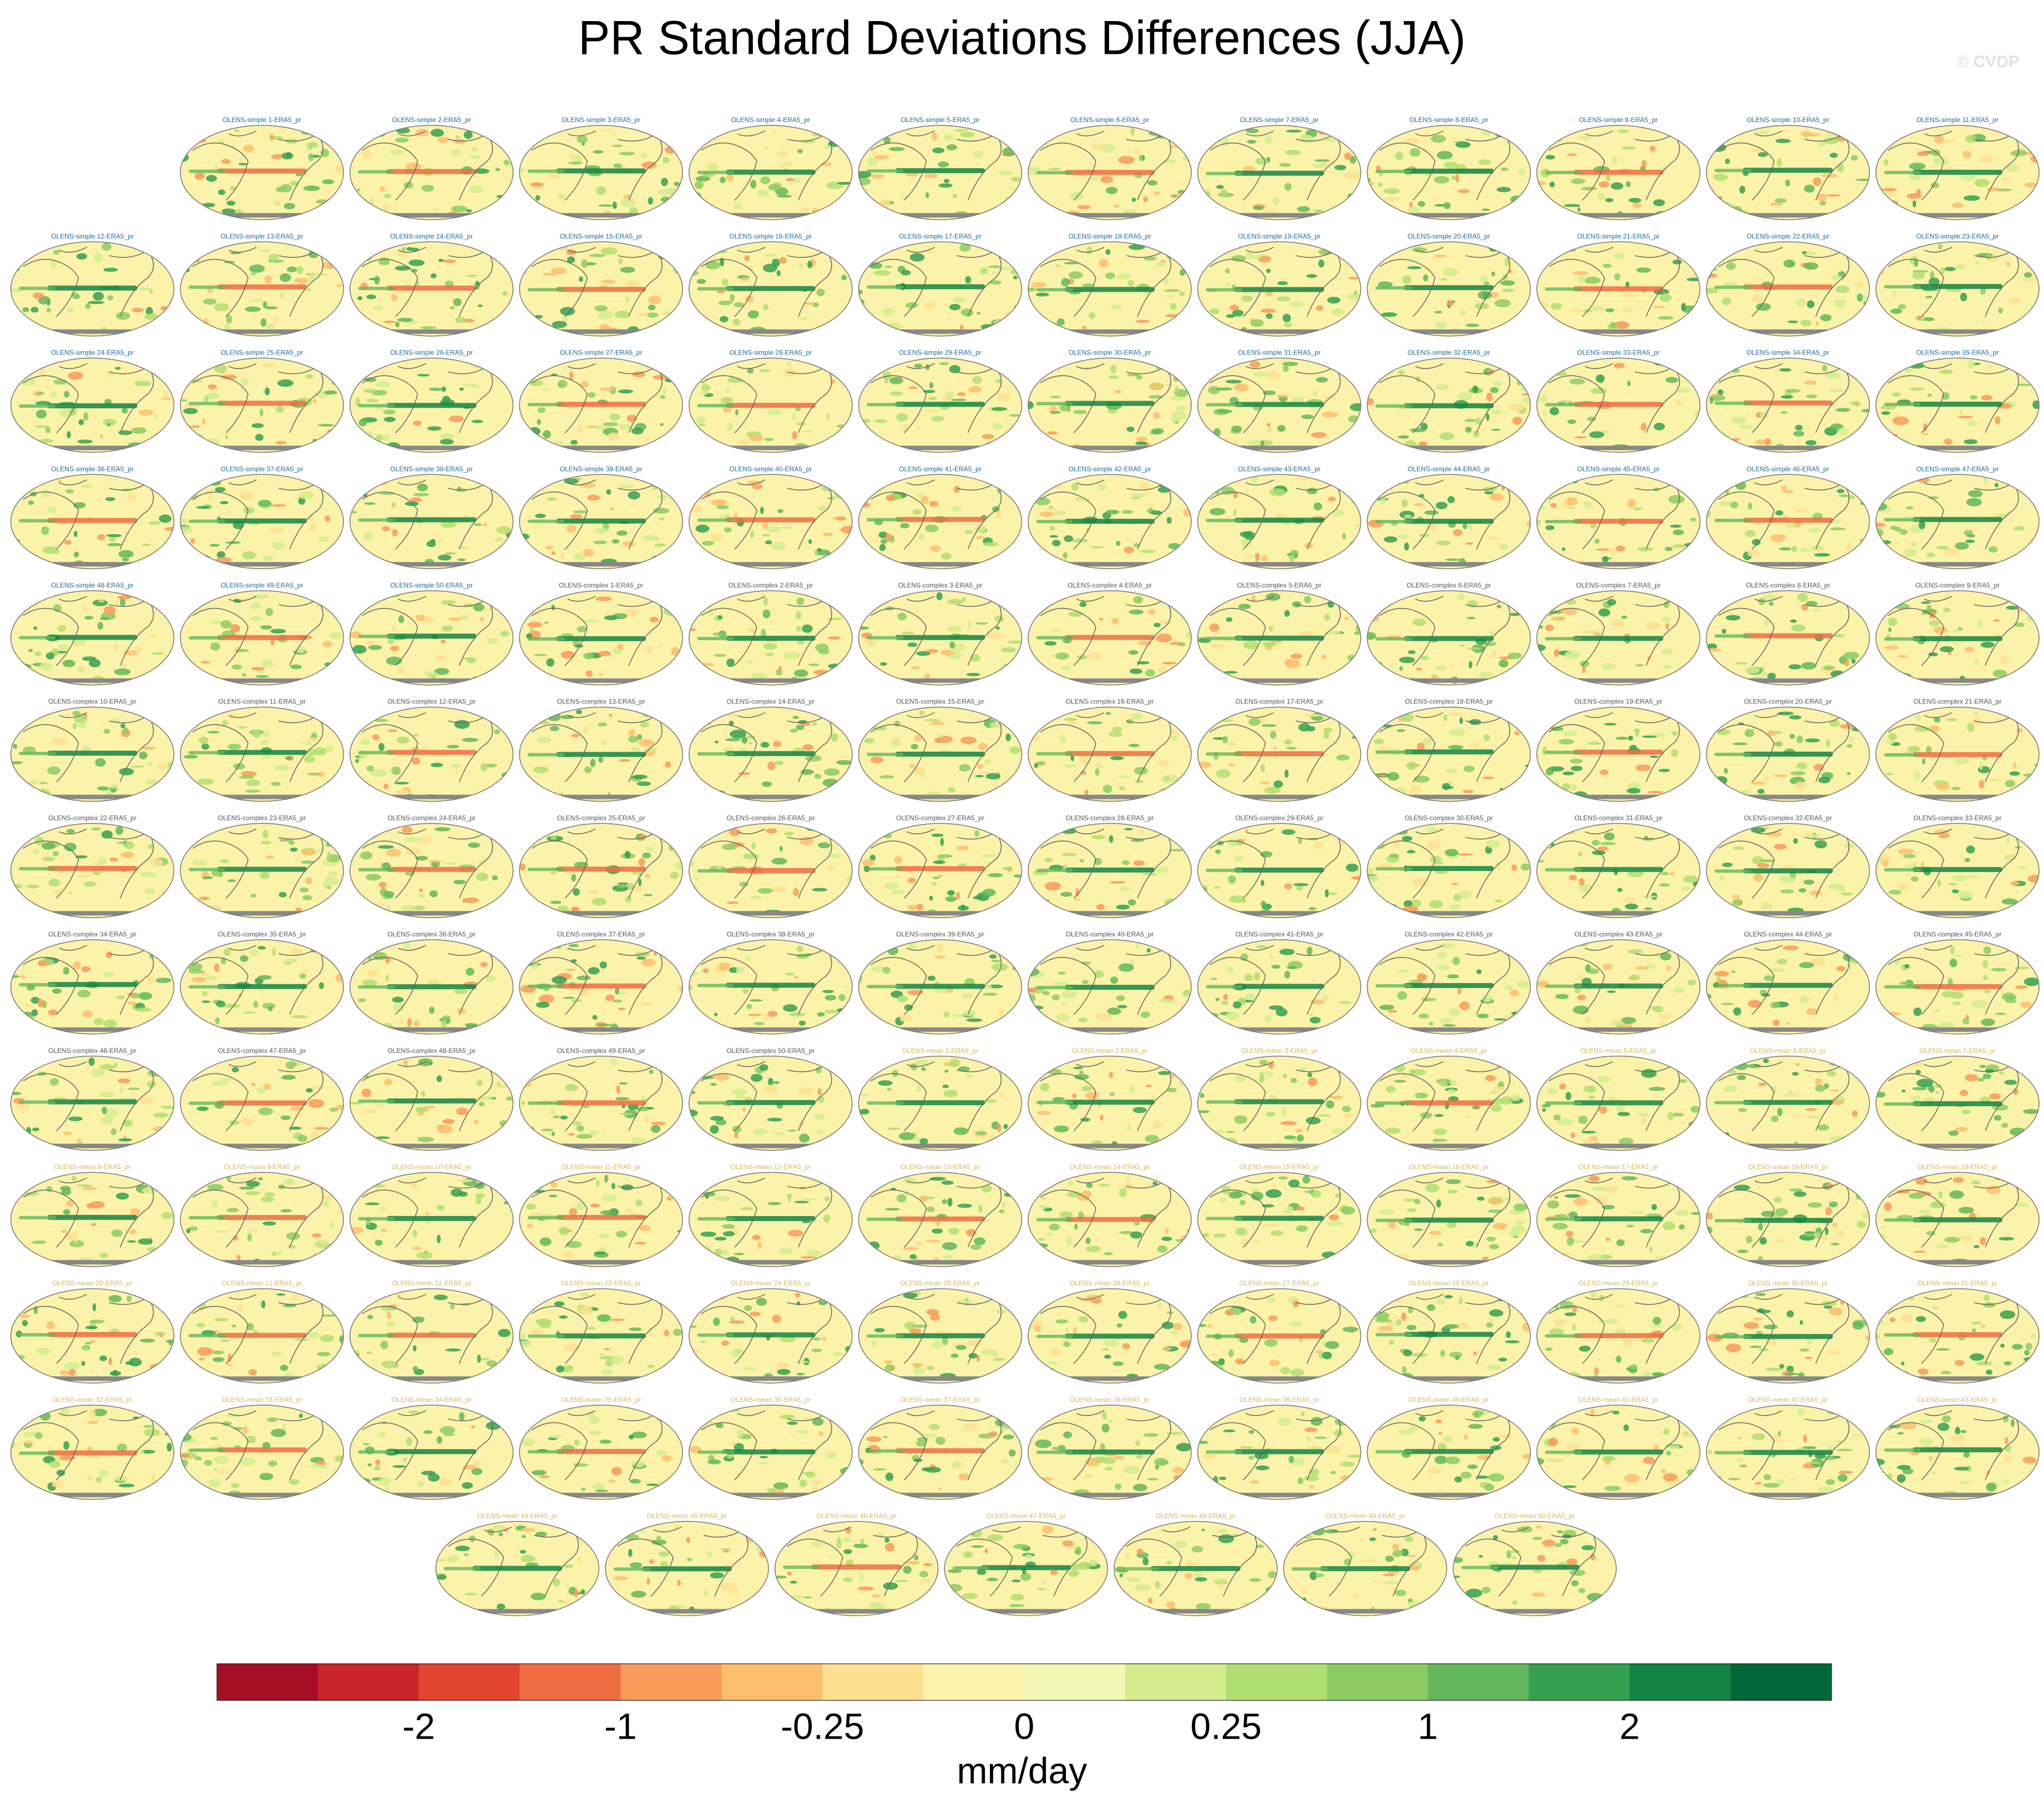 The image size is (2044, 1808). Describe the element at coordinates (940, 982) in the screenshot. I see `map-panel: OLENS-complex 39-ERA5_pr` at that location.